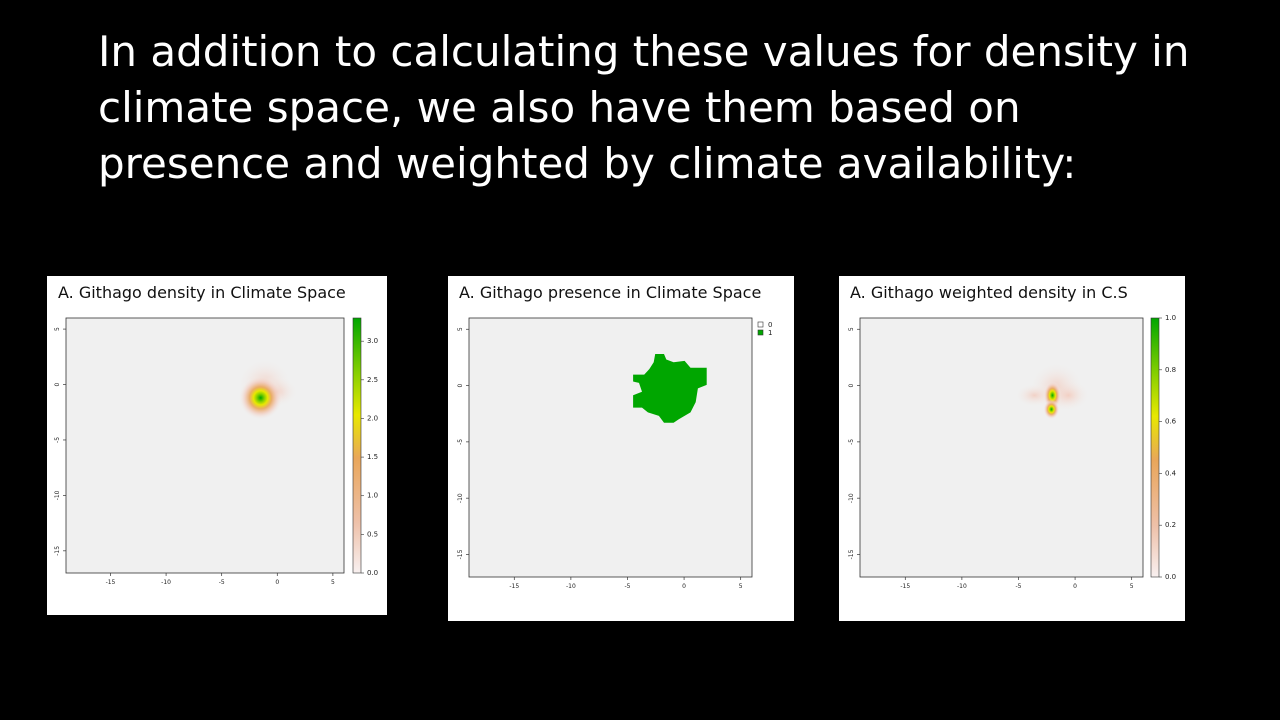 This screenshot has height=720, width=1280. Describe the element at coordinates (372, 457) in the screenshot. I see `legend-tick-label: 1.5` at that location.